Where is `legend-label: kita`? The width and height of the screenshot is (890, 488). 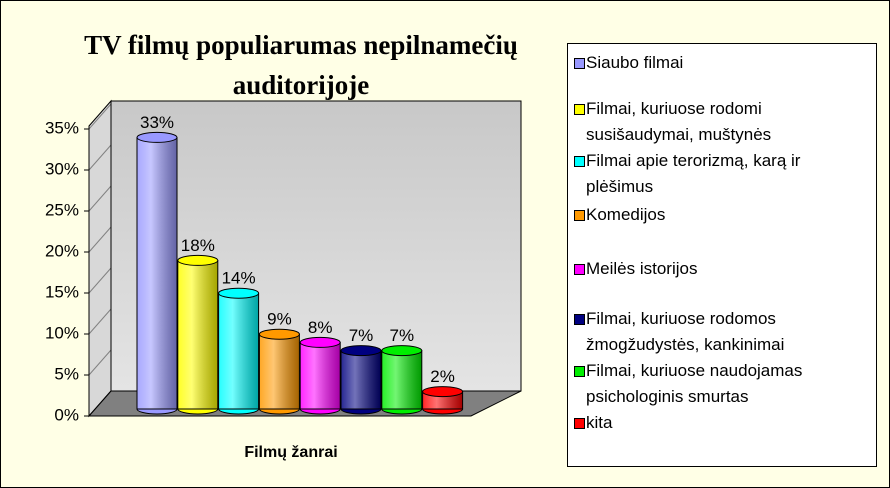 legend-label: kita is located at coordinates (599, 422).